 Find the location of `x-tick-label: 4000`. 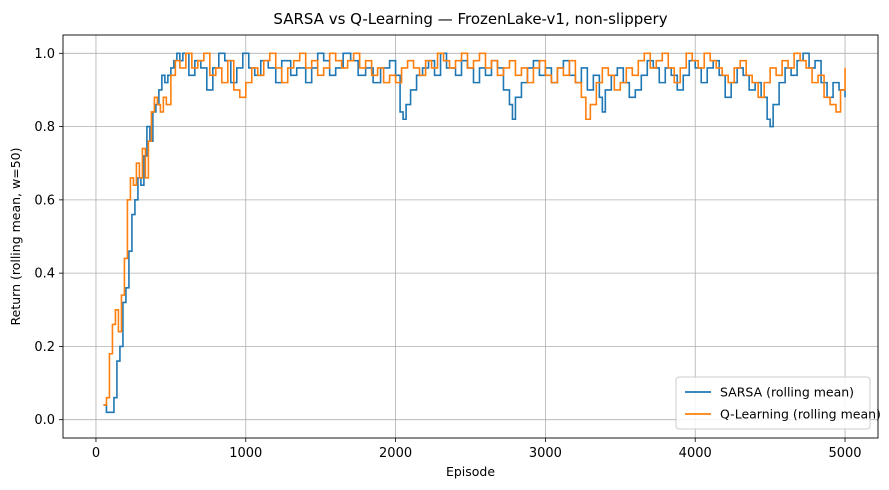

x-tick-label: 4000 is located at coordinates (695, 453).